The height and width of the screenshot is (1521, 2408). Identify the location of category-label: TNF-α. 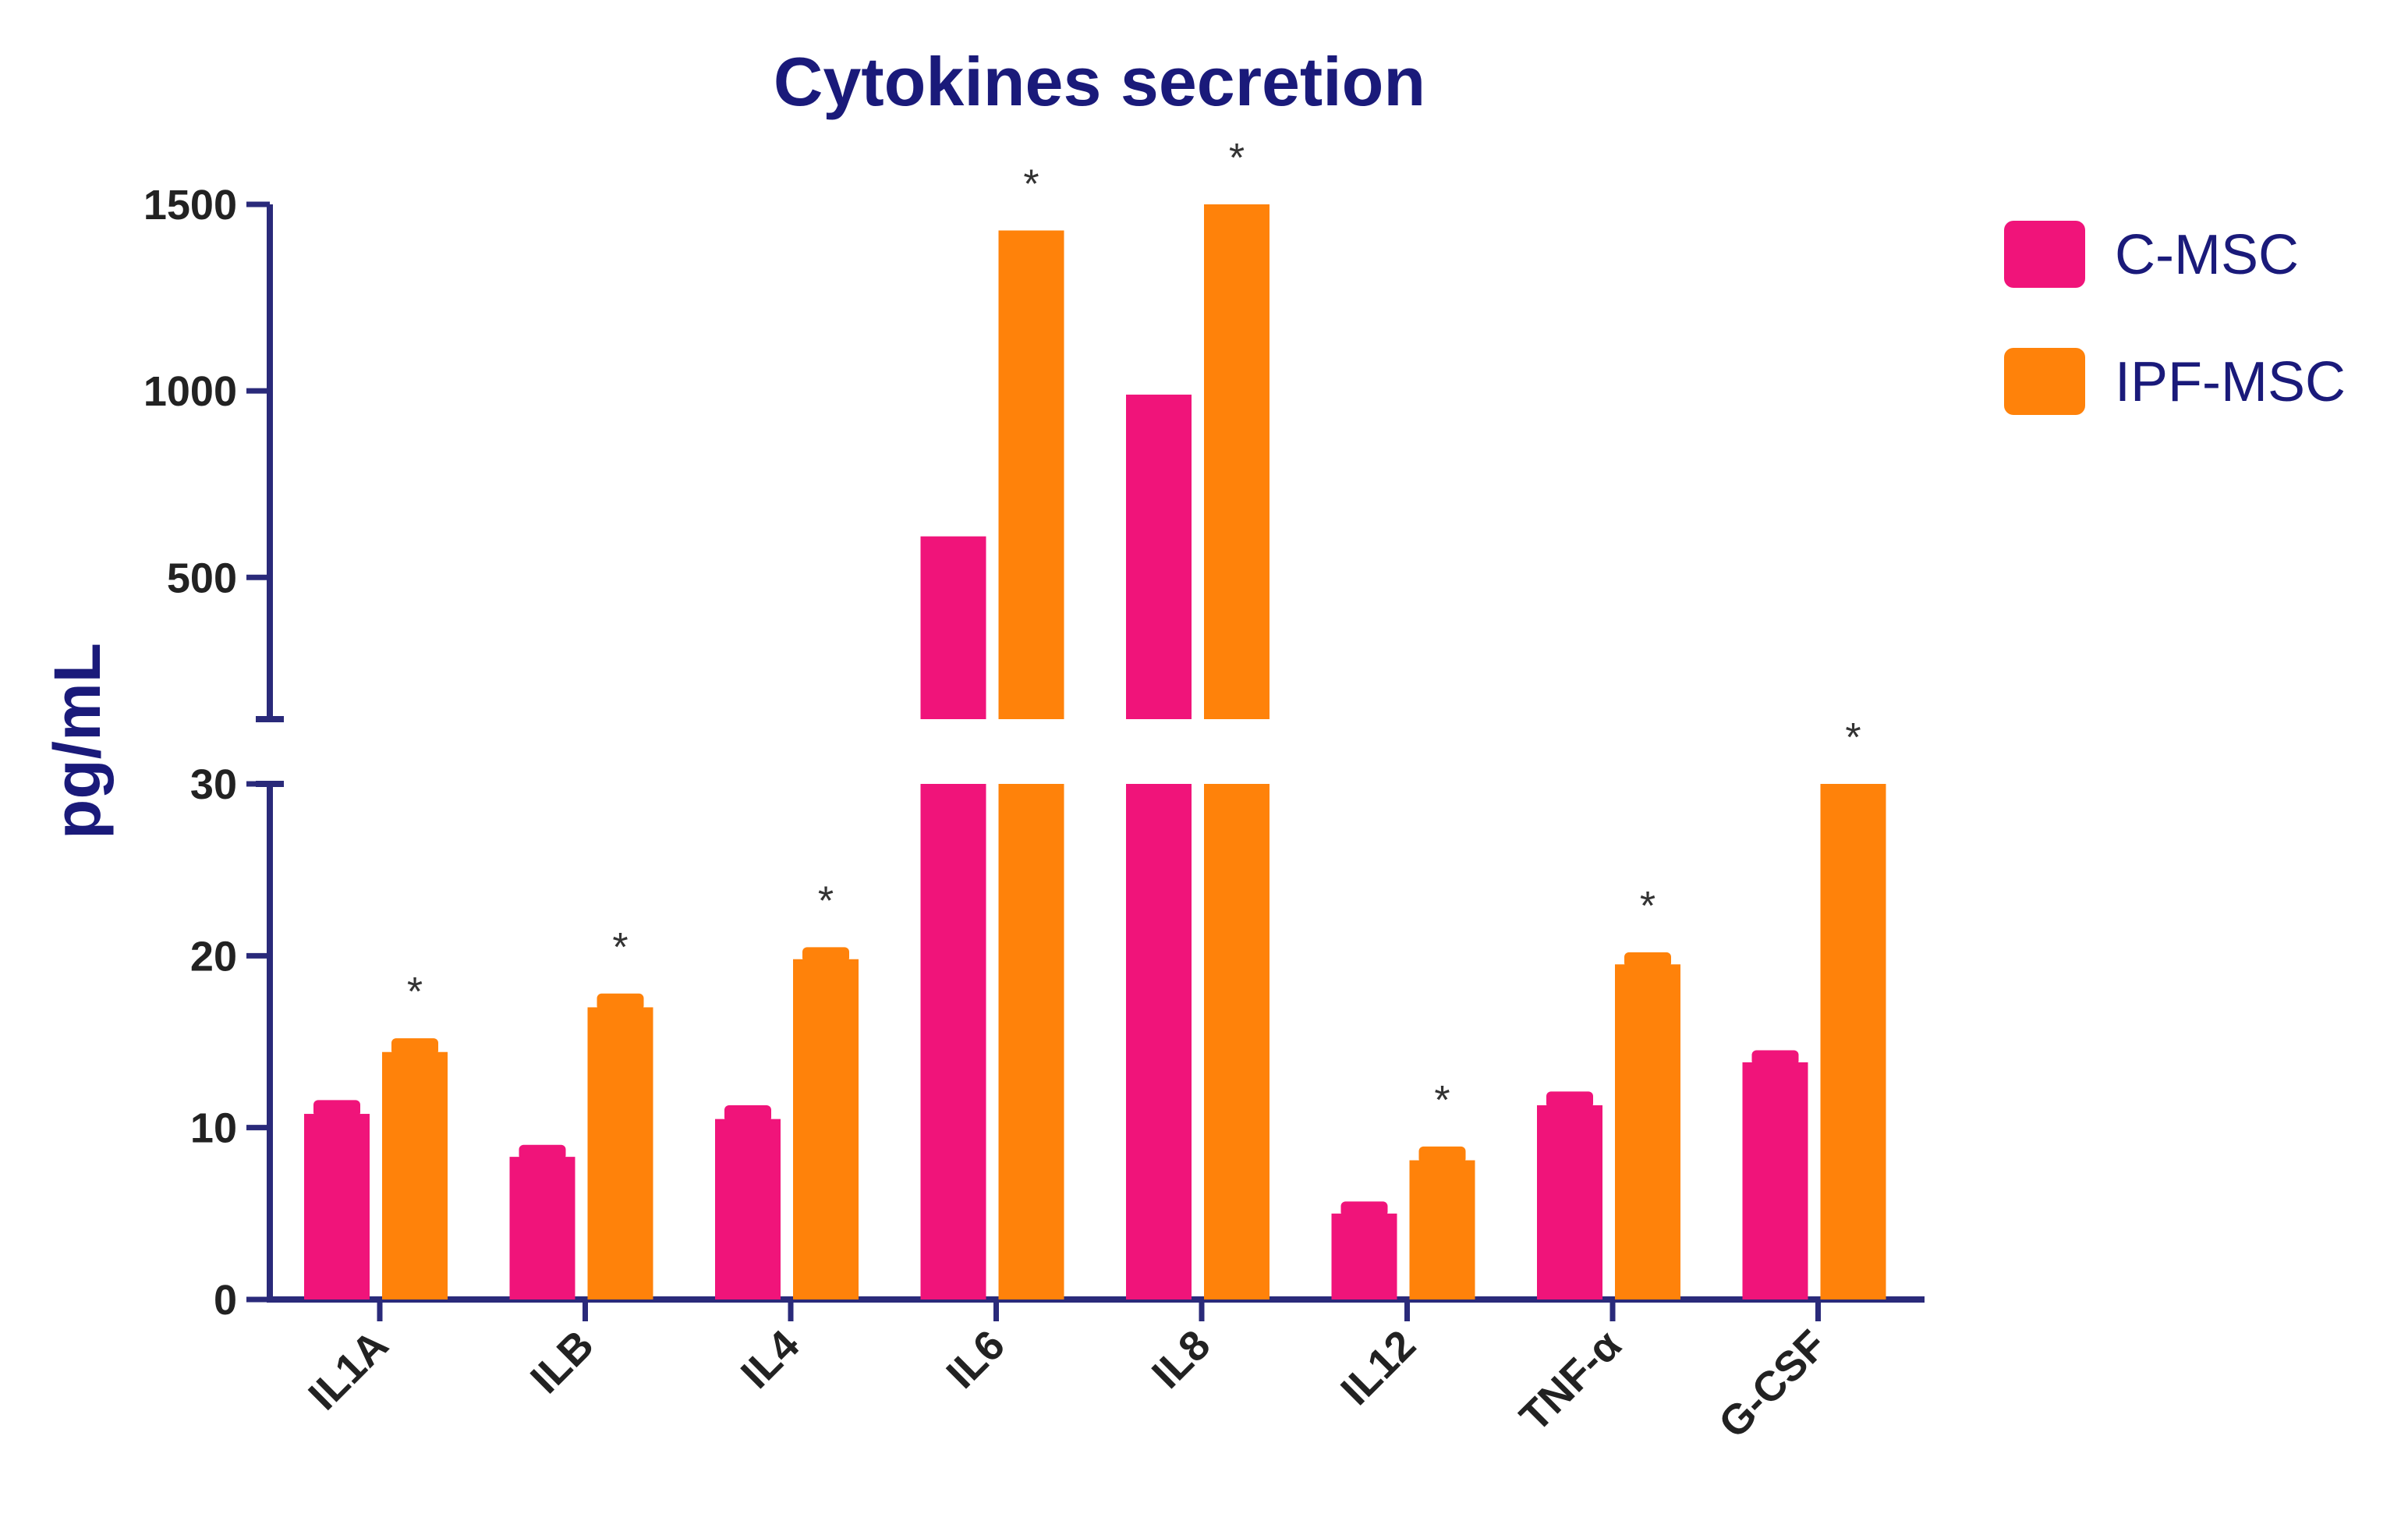
(1571, 1381).